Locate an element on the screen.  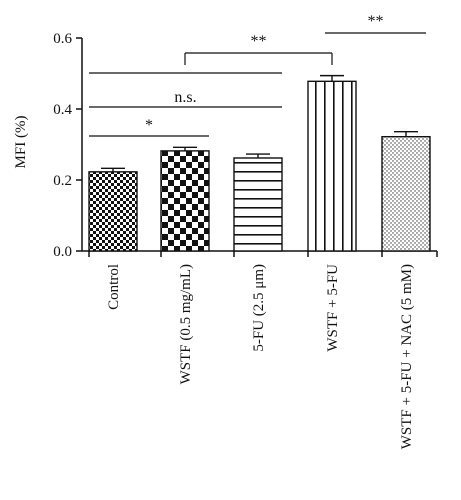
y-axis-label: MFI (%) is located at coordinates (21, 142).